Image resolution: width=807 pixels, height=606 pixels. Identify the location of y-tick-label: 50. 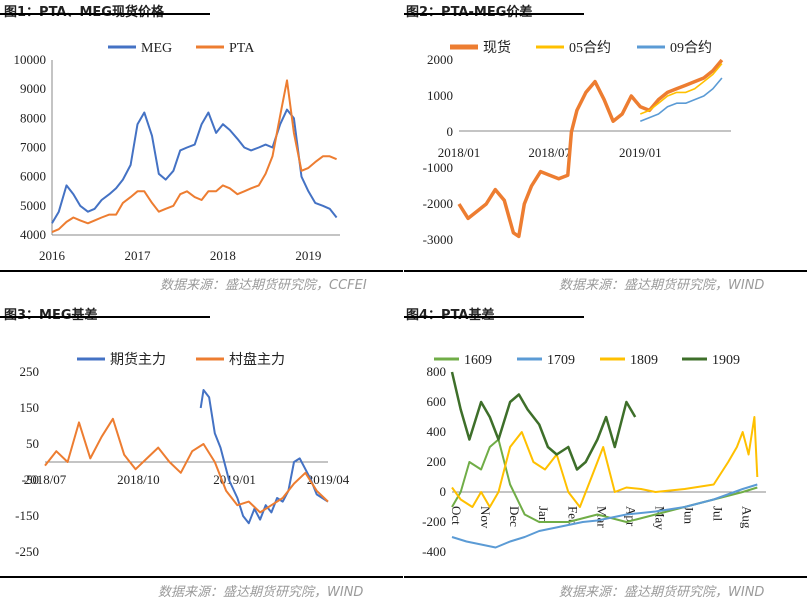
(32, 443).